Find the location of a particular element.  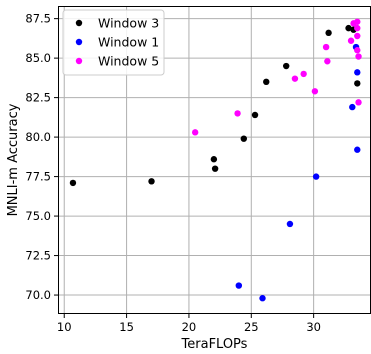

x-tick-label: 20 is located at coordinates (189, 327).